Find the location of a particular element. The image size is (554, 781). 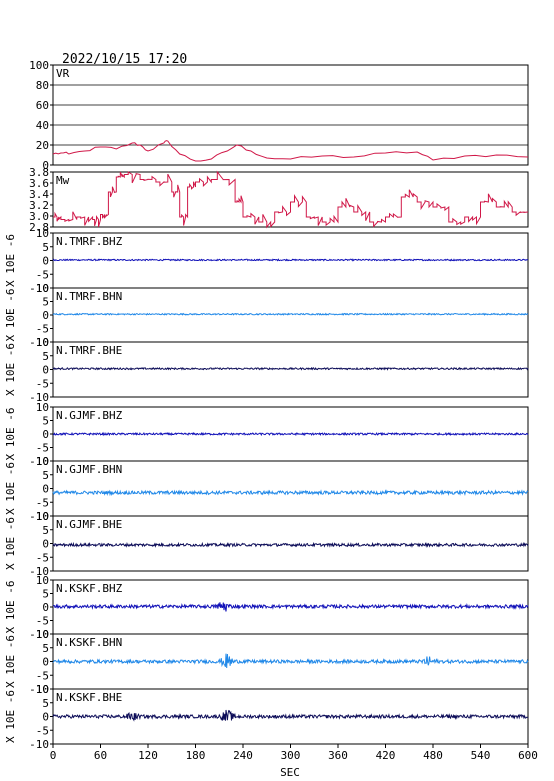

panel-label: N.GJMF.BHZ is located at coordinates (89, 415).